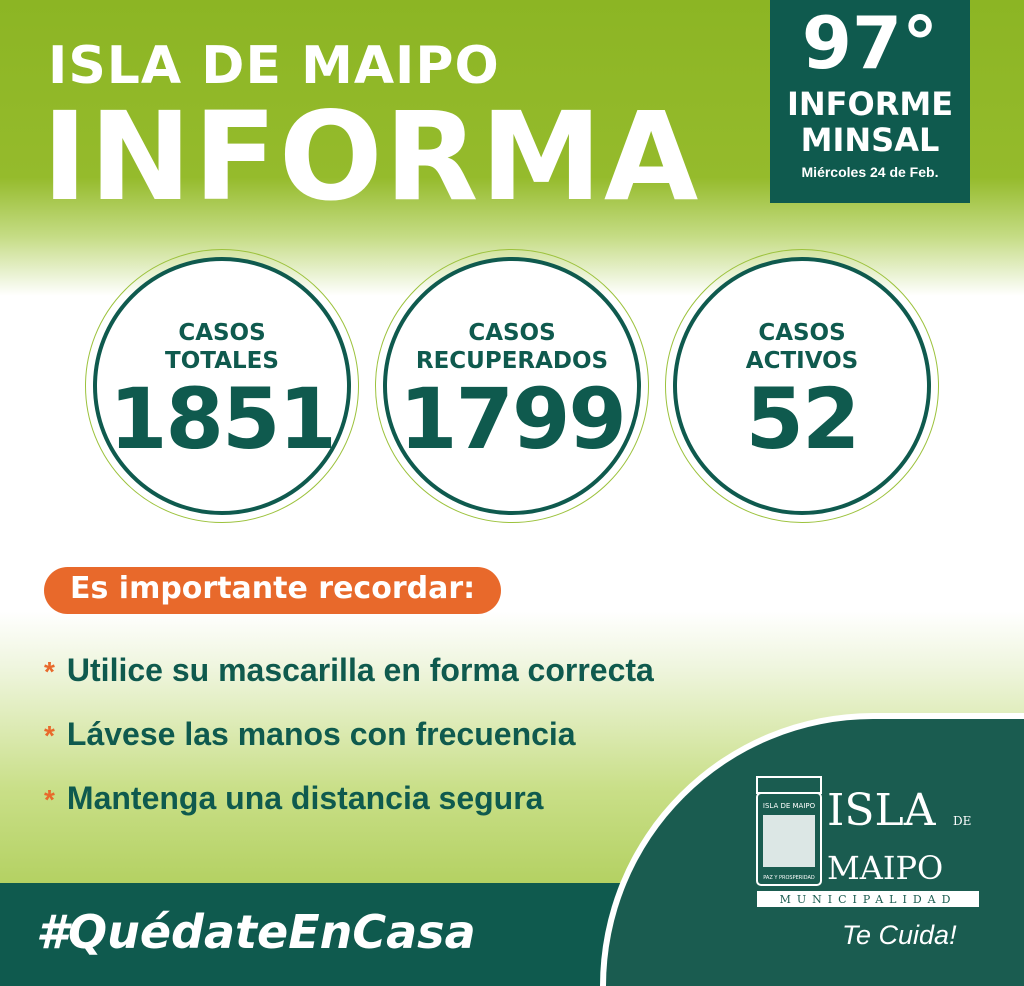 Image resolution: width=1024 pixels, height=986 pixels. I want to click on shield-text: ISLA DE MAIPO, so click(789, 806).